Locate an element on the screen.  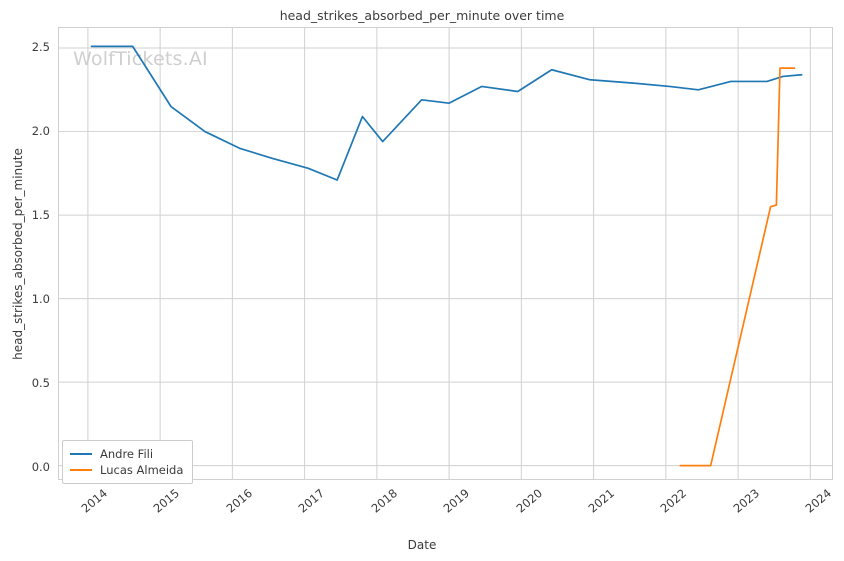
legend-item: Lucas Almeida is located at coordinates (126, 470).